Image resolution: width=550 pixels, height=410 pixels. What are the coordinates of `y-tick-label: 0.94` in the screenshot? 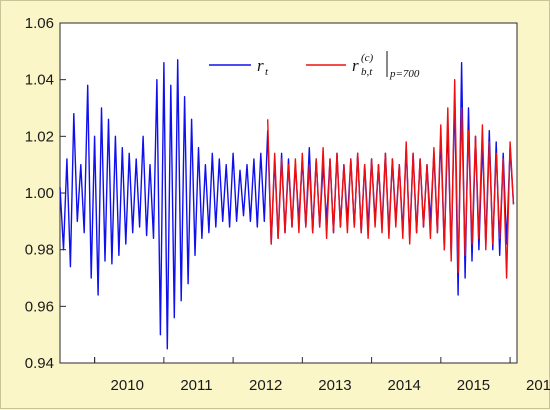 It's located at (39, 363).